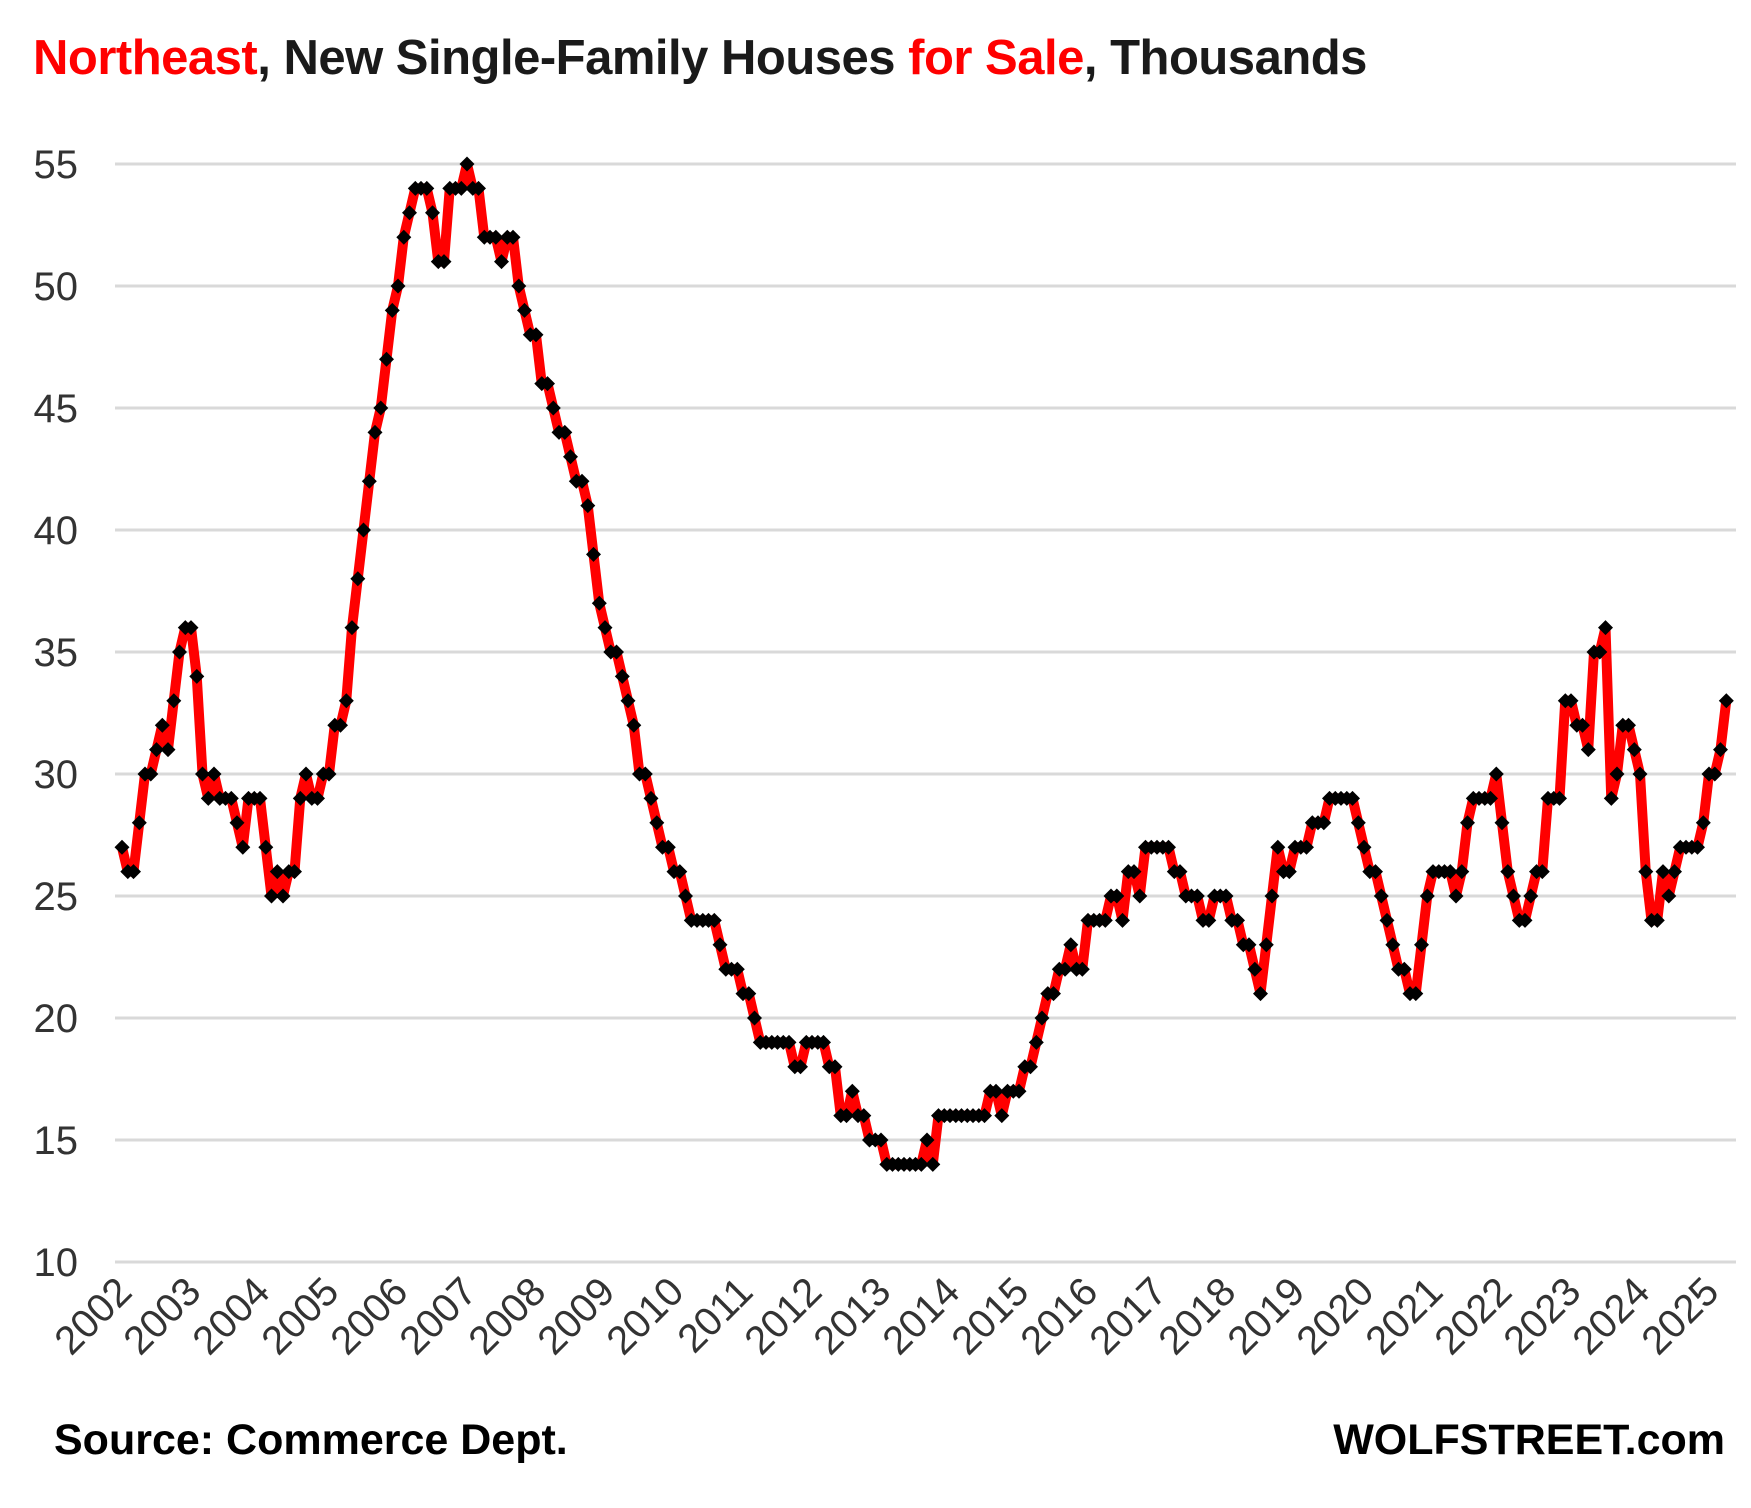 The width and height of the screenshot is (1751, 1508). Describe the element at coordinates (56, 653) in the screenshot. I see `y-tick-label-35: 35` at that location.